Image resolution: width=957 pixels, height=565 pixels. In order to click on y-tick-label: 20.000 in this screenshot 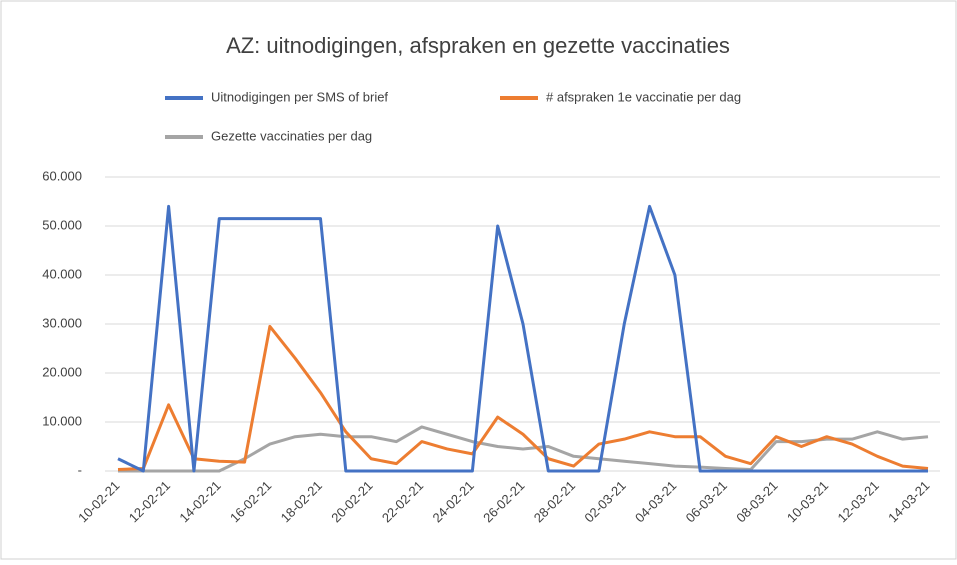, I will do `click(62, 371)`.